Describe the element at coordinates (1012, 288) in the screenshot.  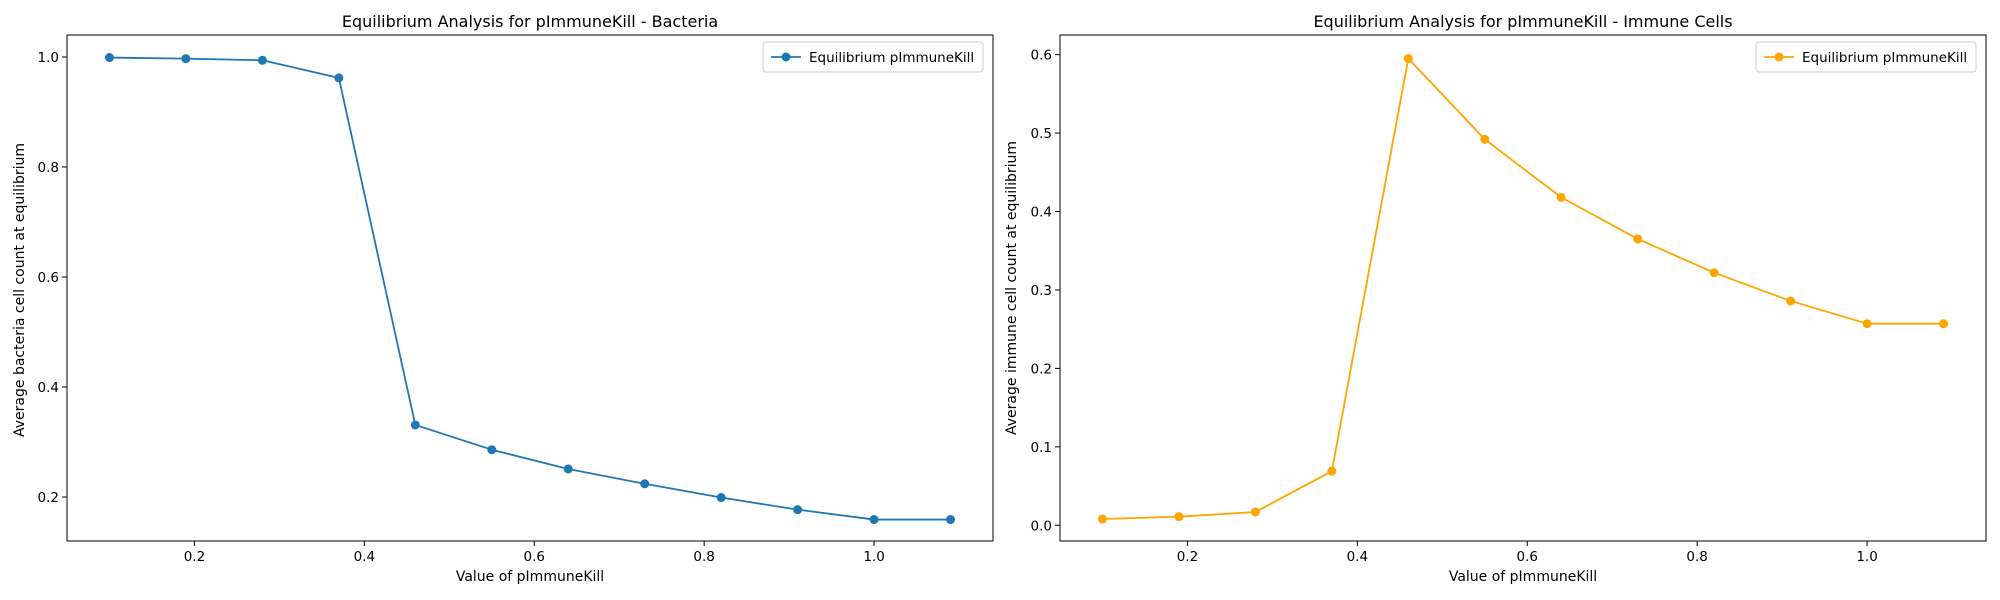
I see `y-axis-label: Average immune cell count at equilibrium` at that location.